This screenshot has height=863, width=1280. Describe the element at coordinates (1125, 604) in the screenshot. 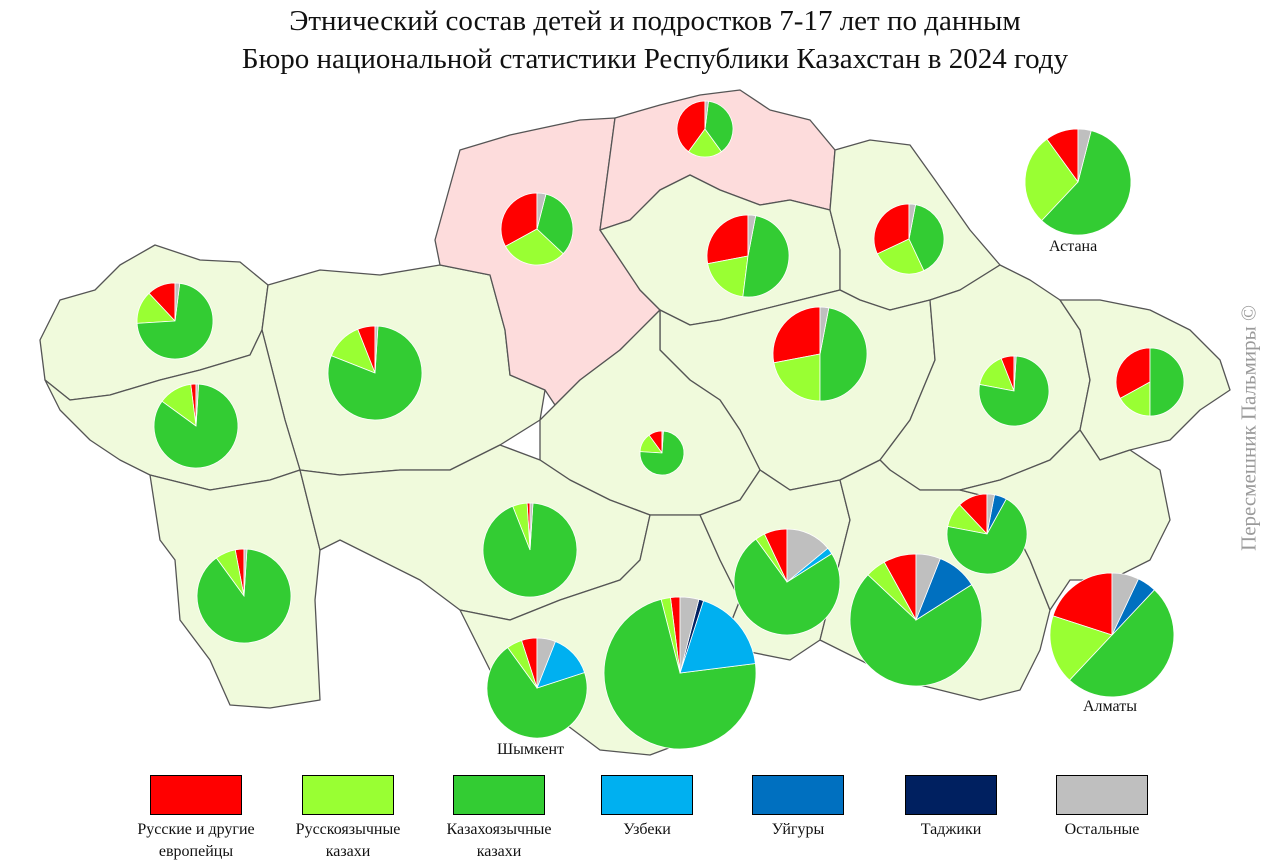

I see `pie-slice-almaty-others` at that location.